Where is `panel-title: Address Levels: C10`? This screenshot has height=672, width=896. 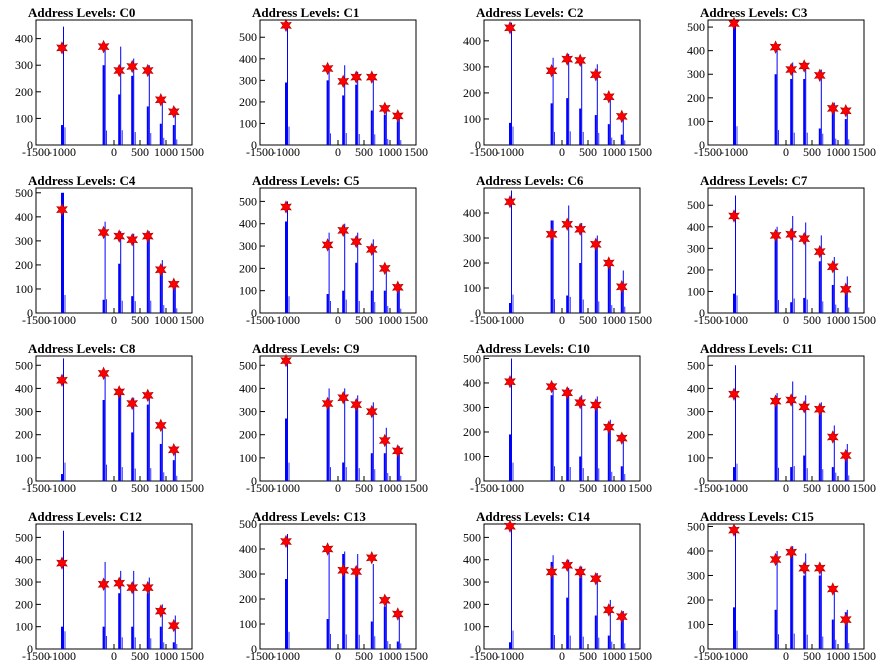 panel-title: Address Levels: C10 is located at coordinates (533, 348).